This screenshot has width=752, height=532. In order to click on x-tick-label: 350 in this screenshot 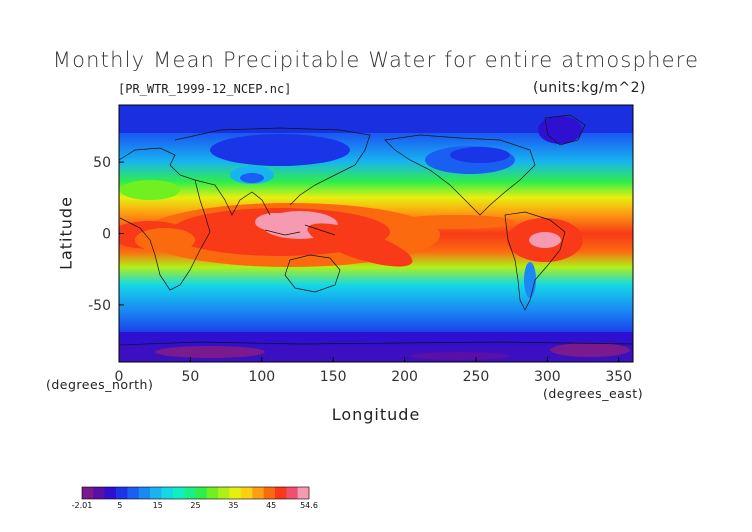, I will do `click(618, 377)`.